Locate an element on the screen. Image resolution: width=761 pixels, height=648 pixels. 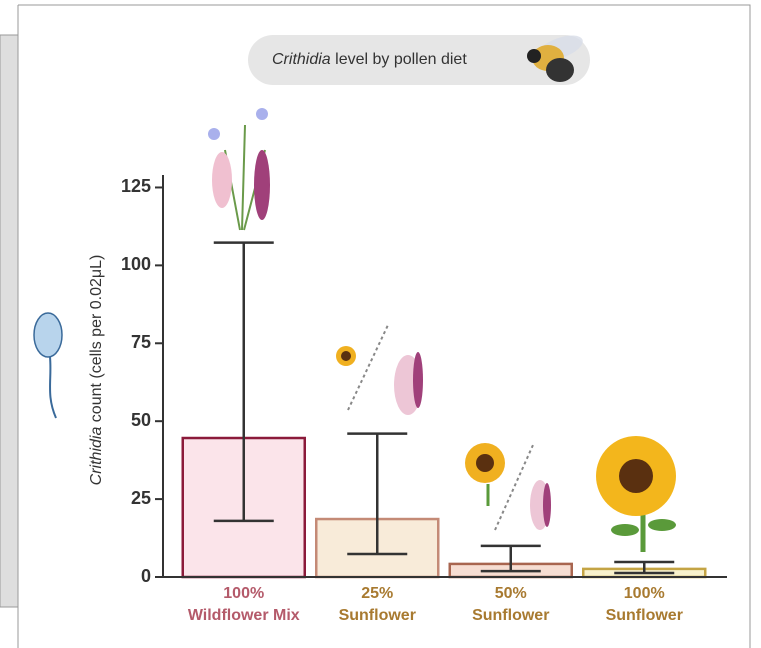
x-tick-label: Wildflower Mix is located at coordinates (244, 615).